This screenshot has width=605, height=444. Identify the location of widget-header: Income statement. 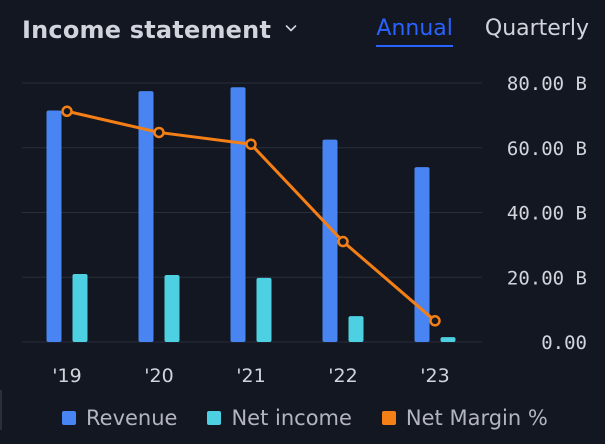
(159, 30).